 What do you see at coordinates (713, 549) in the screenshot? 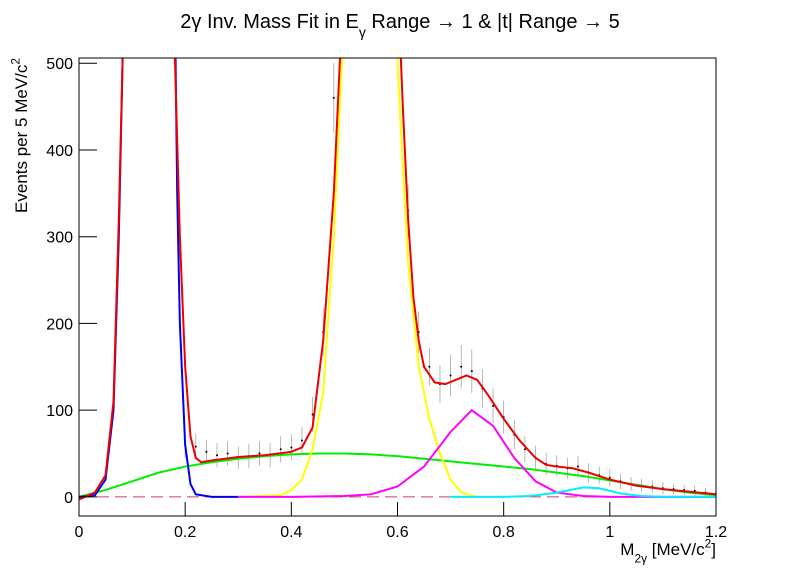
I see `label-run: ]` at bounding box center [713, 549].